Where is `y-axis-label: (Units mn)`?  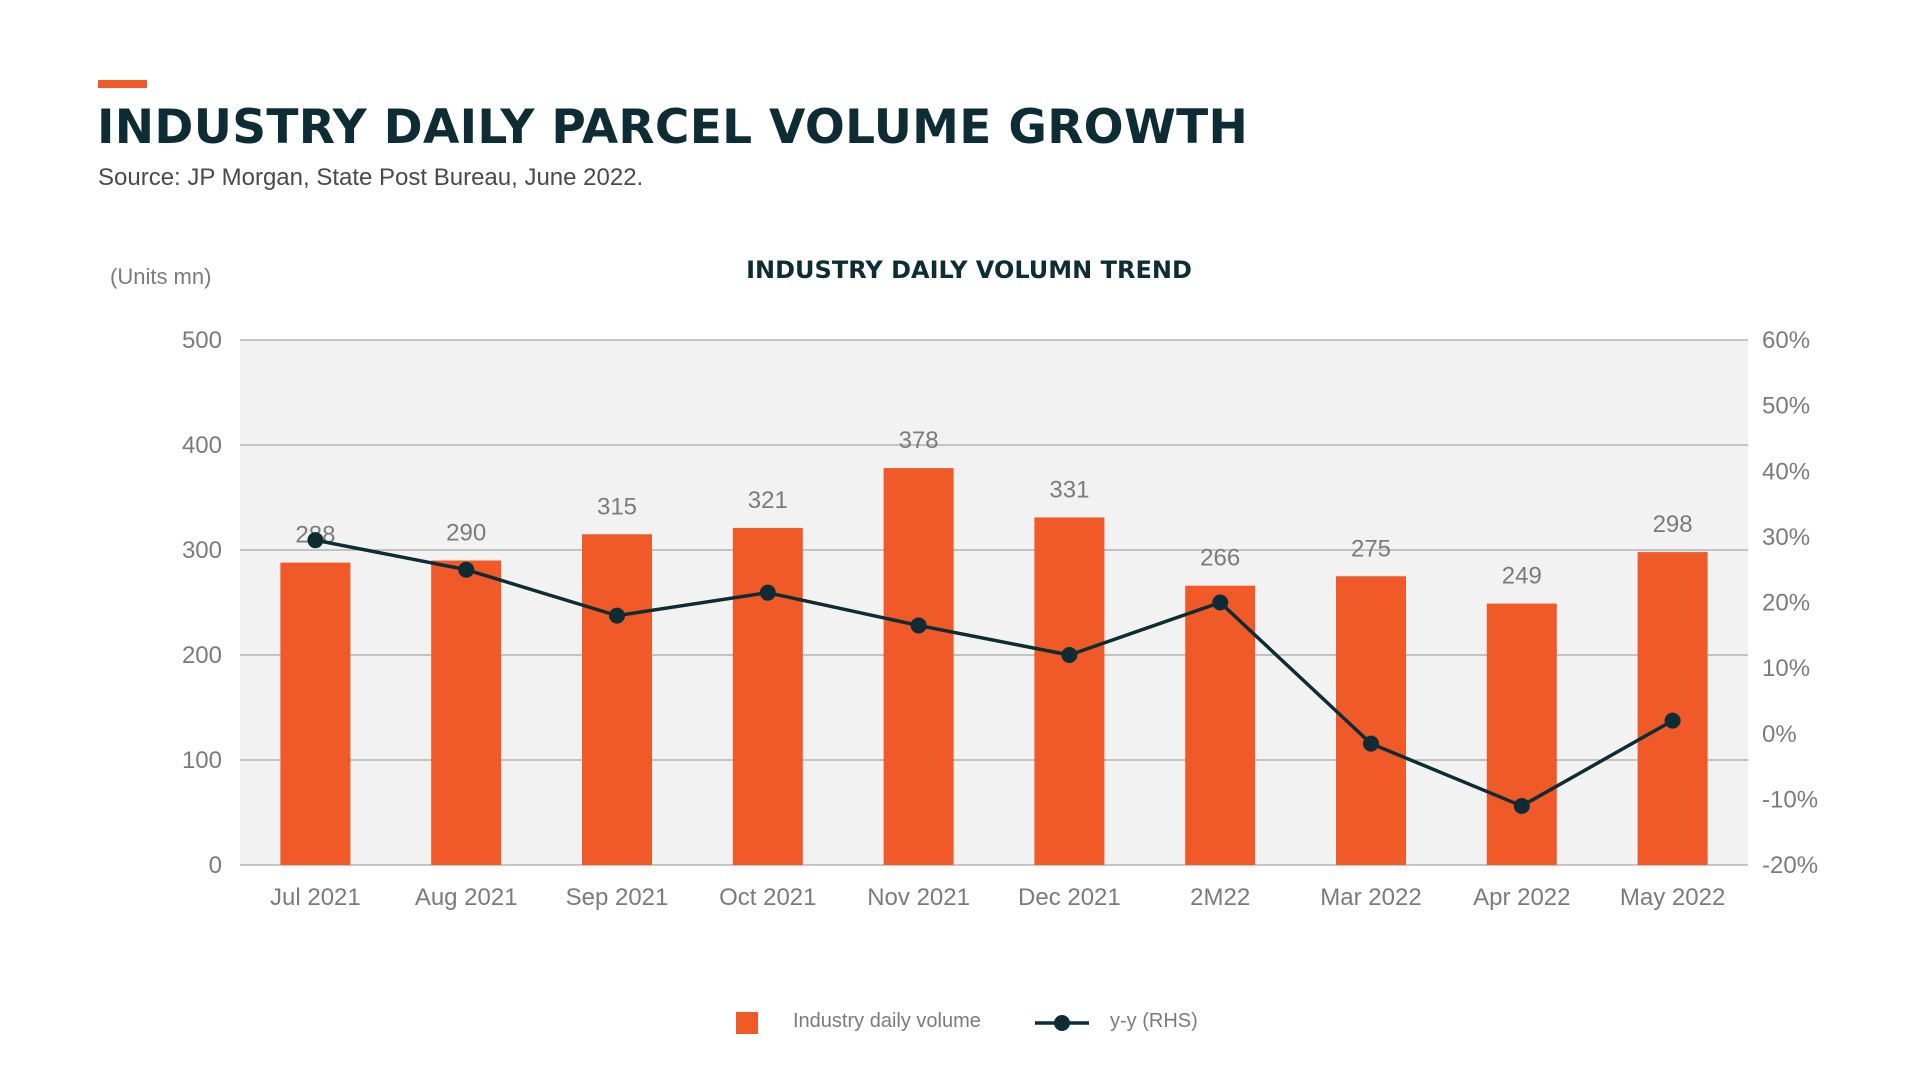 y-axis-label: (Units mn) is located at coordinates (160, 276).